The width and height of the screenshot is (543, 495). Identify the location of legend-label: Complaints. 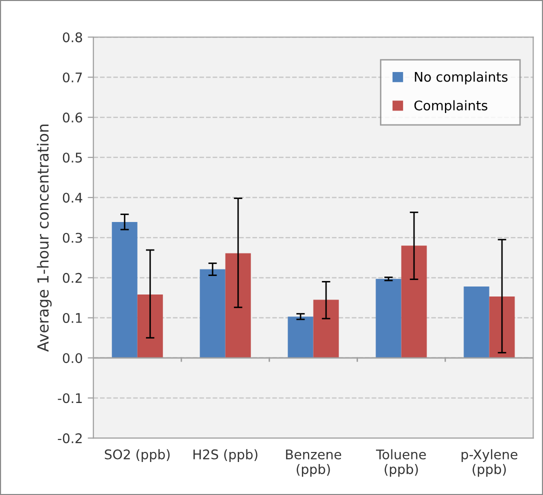
(451, 107).